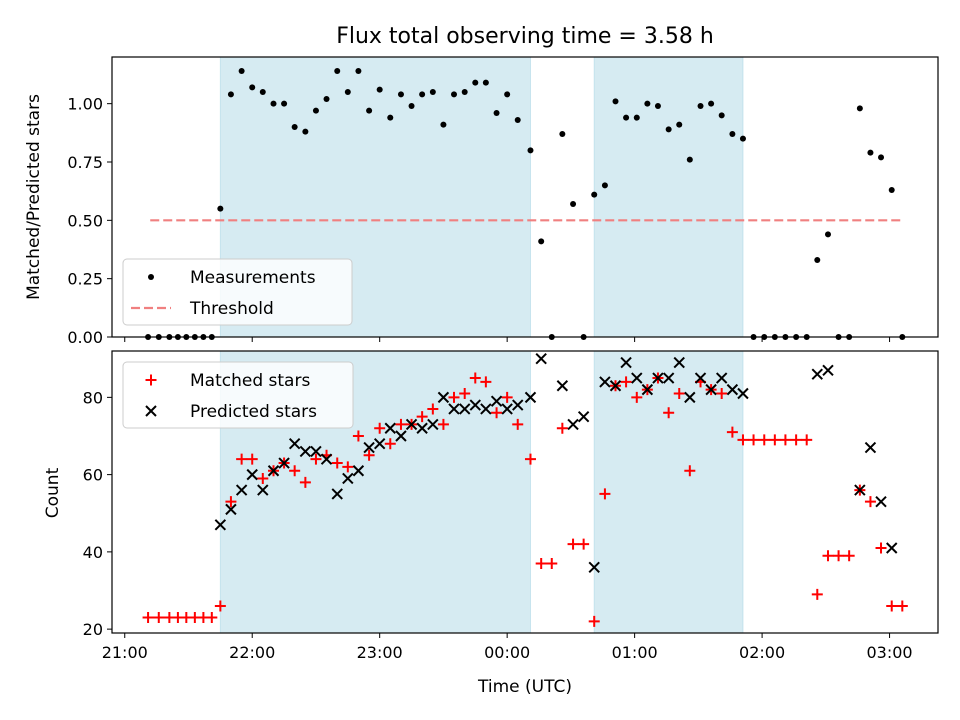 This screenshot has height=720, width=960. What do you see at coordinates (252, 652) in the screenshot?
I see `x-tick-label: 22:00` at bounding box center [252, 652].